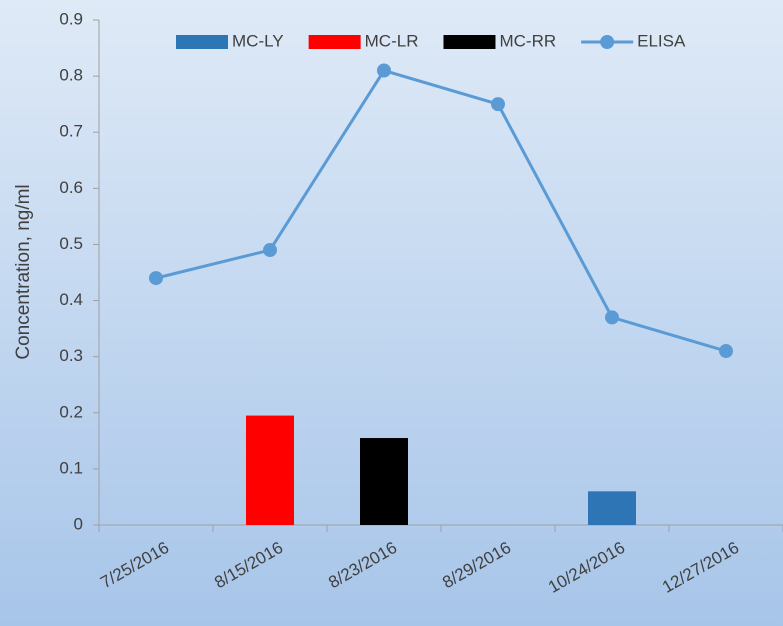 This screenshot has width=783, height=626. Describe the element at coordinates (71, 243) in the screenshot. I see `y-tick-label: 0.5` at that location.